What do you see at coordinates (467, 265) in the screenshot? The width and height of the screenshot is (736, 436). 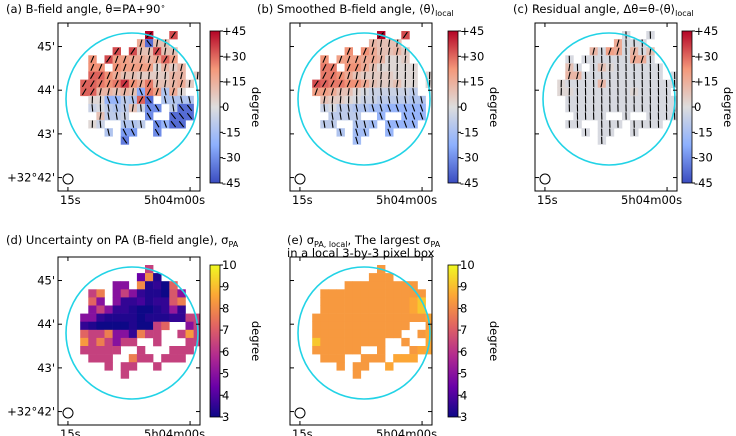 I see `colorbar-tick-label: 10` at bounding box center [467, 265].